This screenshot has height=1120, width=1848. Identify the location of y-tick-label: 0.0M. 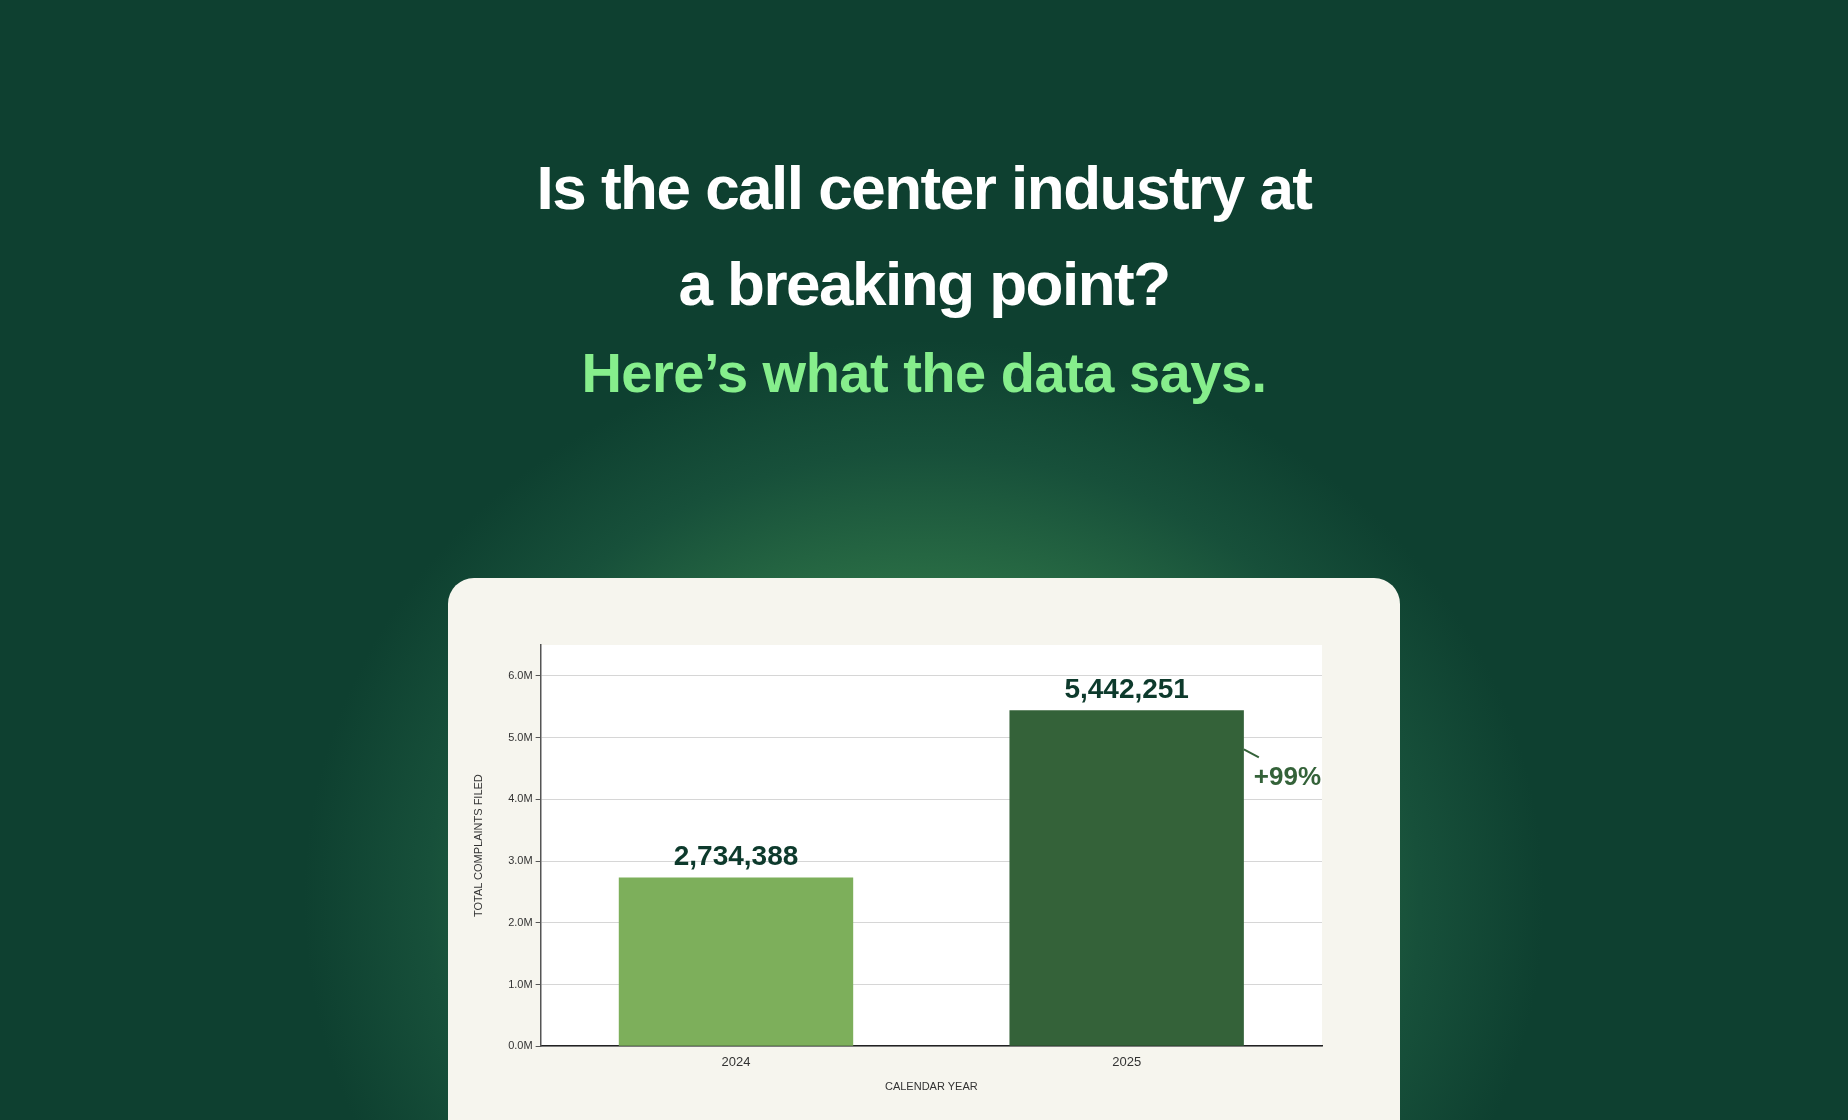
(520, 1045).